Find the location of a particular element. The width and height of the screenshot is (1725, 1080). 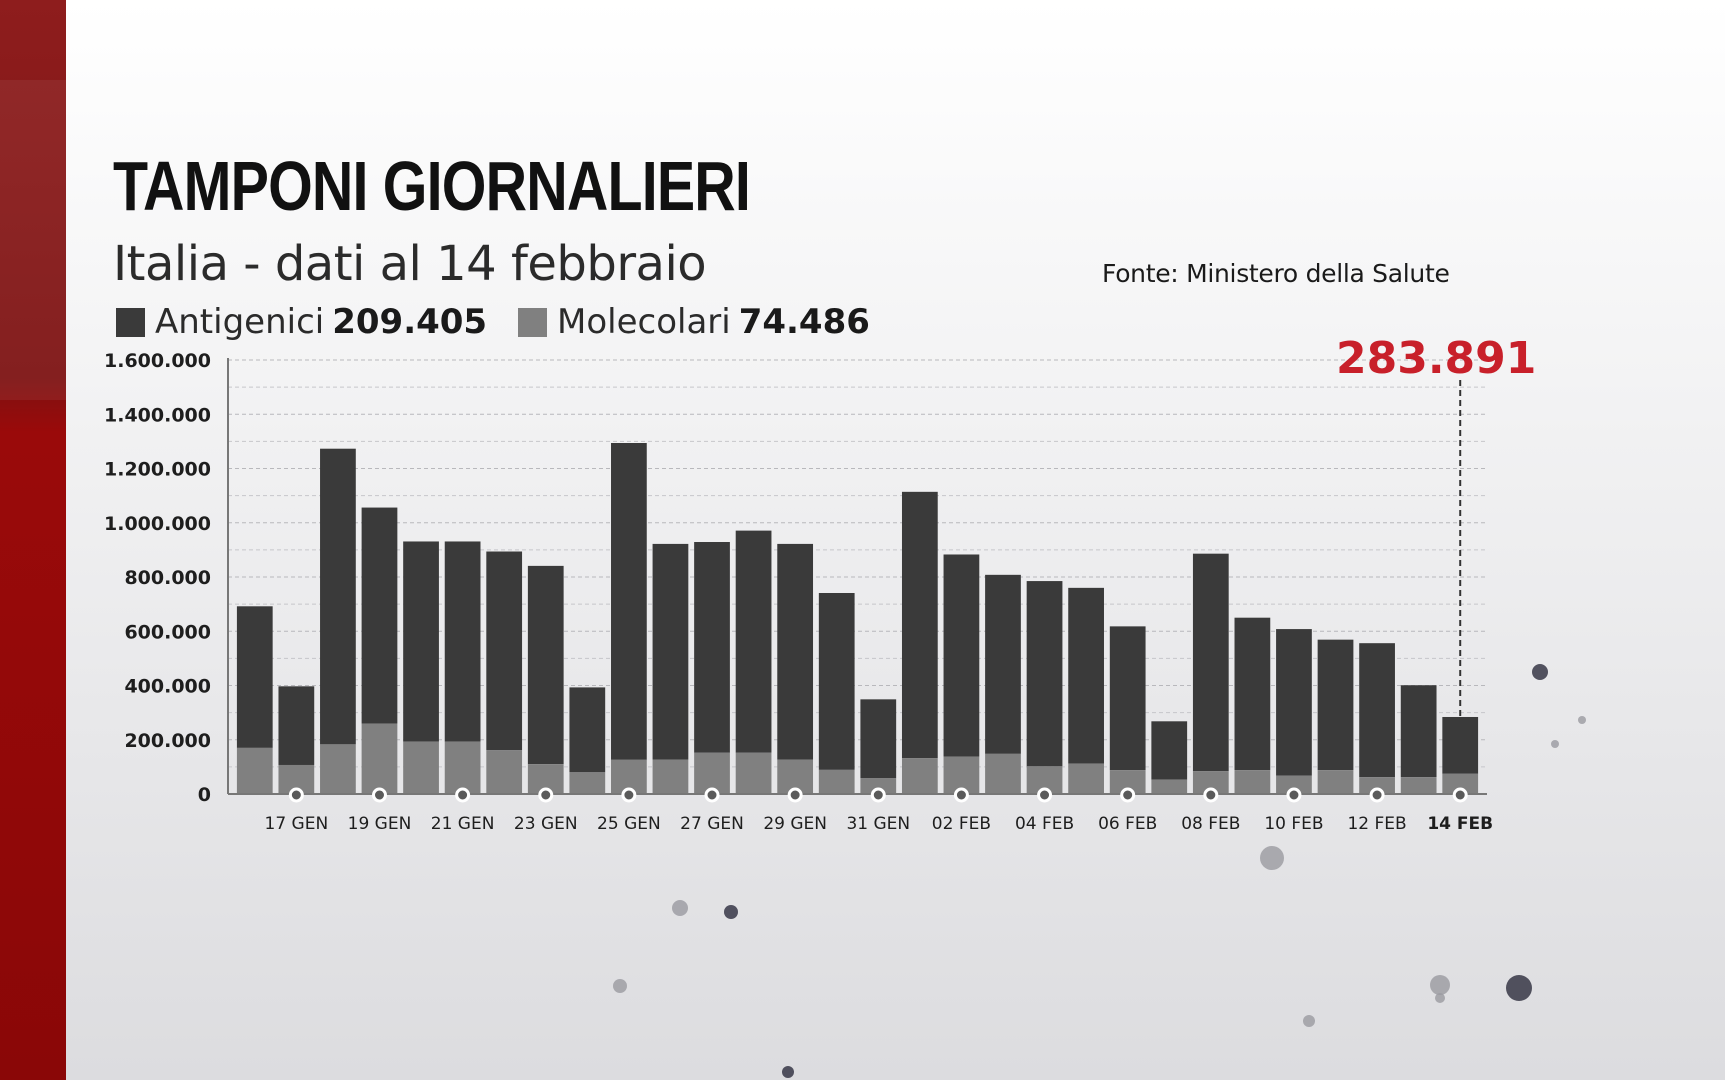

chart-title: TAMPONI GIORNALIERI is located at coordinates (432, 186).